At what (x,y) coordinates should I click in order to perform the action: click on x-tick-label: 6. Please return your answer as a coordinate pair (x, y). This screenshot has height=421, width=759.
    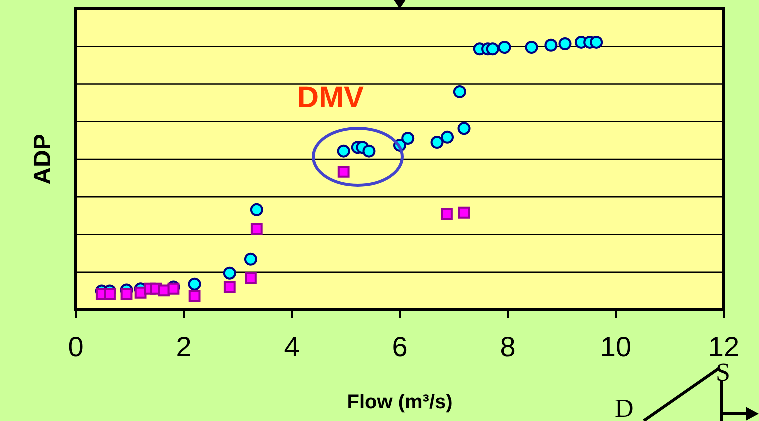
    Looking at the image, I should click on (400, 347).